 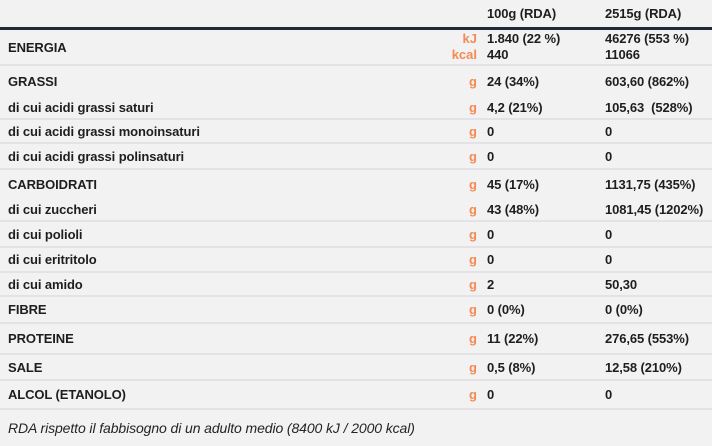 What do you see at coordinates (513, 184) in the screenshot?
I see `row-value-per-100g: 45 (17%)` at bounding box center [513, 184].